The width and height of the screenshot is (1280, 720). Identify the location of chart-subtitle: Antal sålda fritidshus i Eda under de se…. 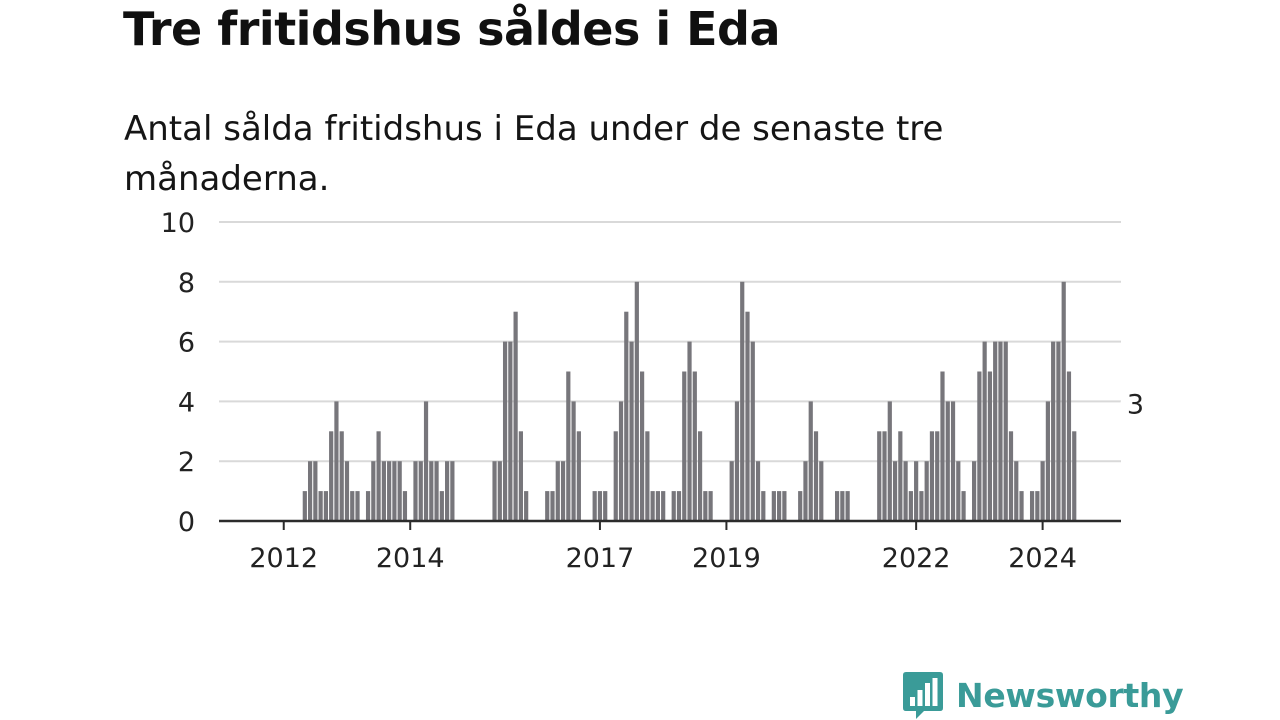
(534, 154).